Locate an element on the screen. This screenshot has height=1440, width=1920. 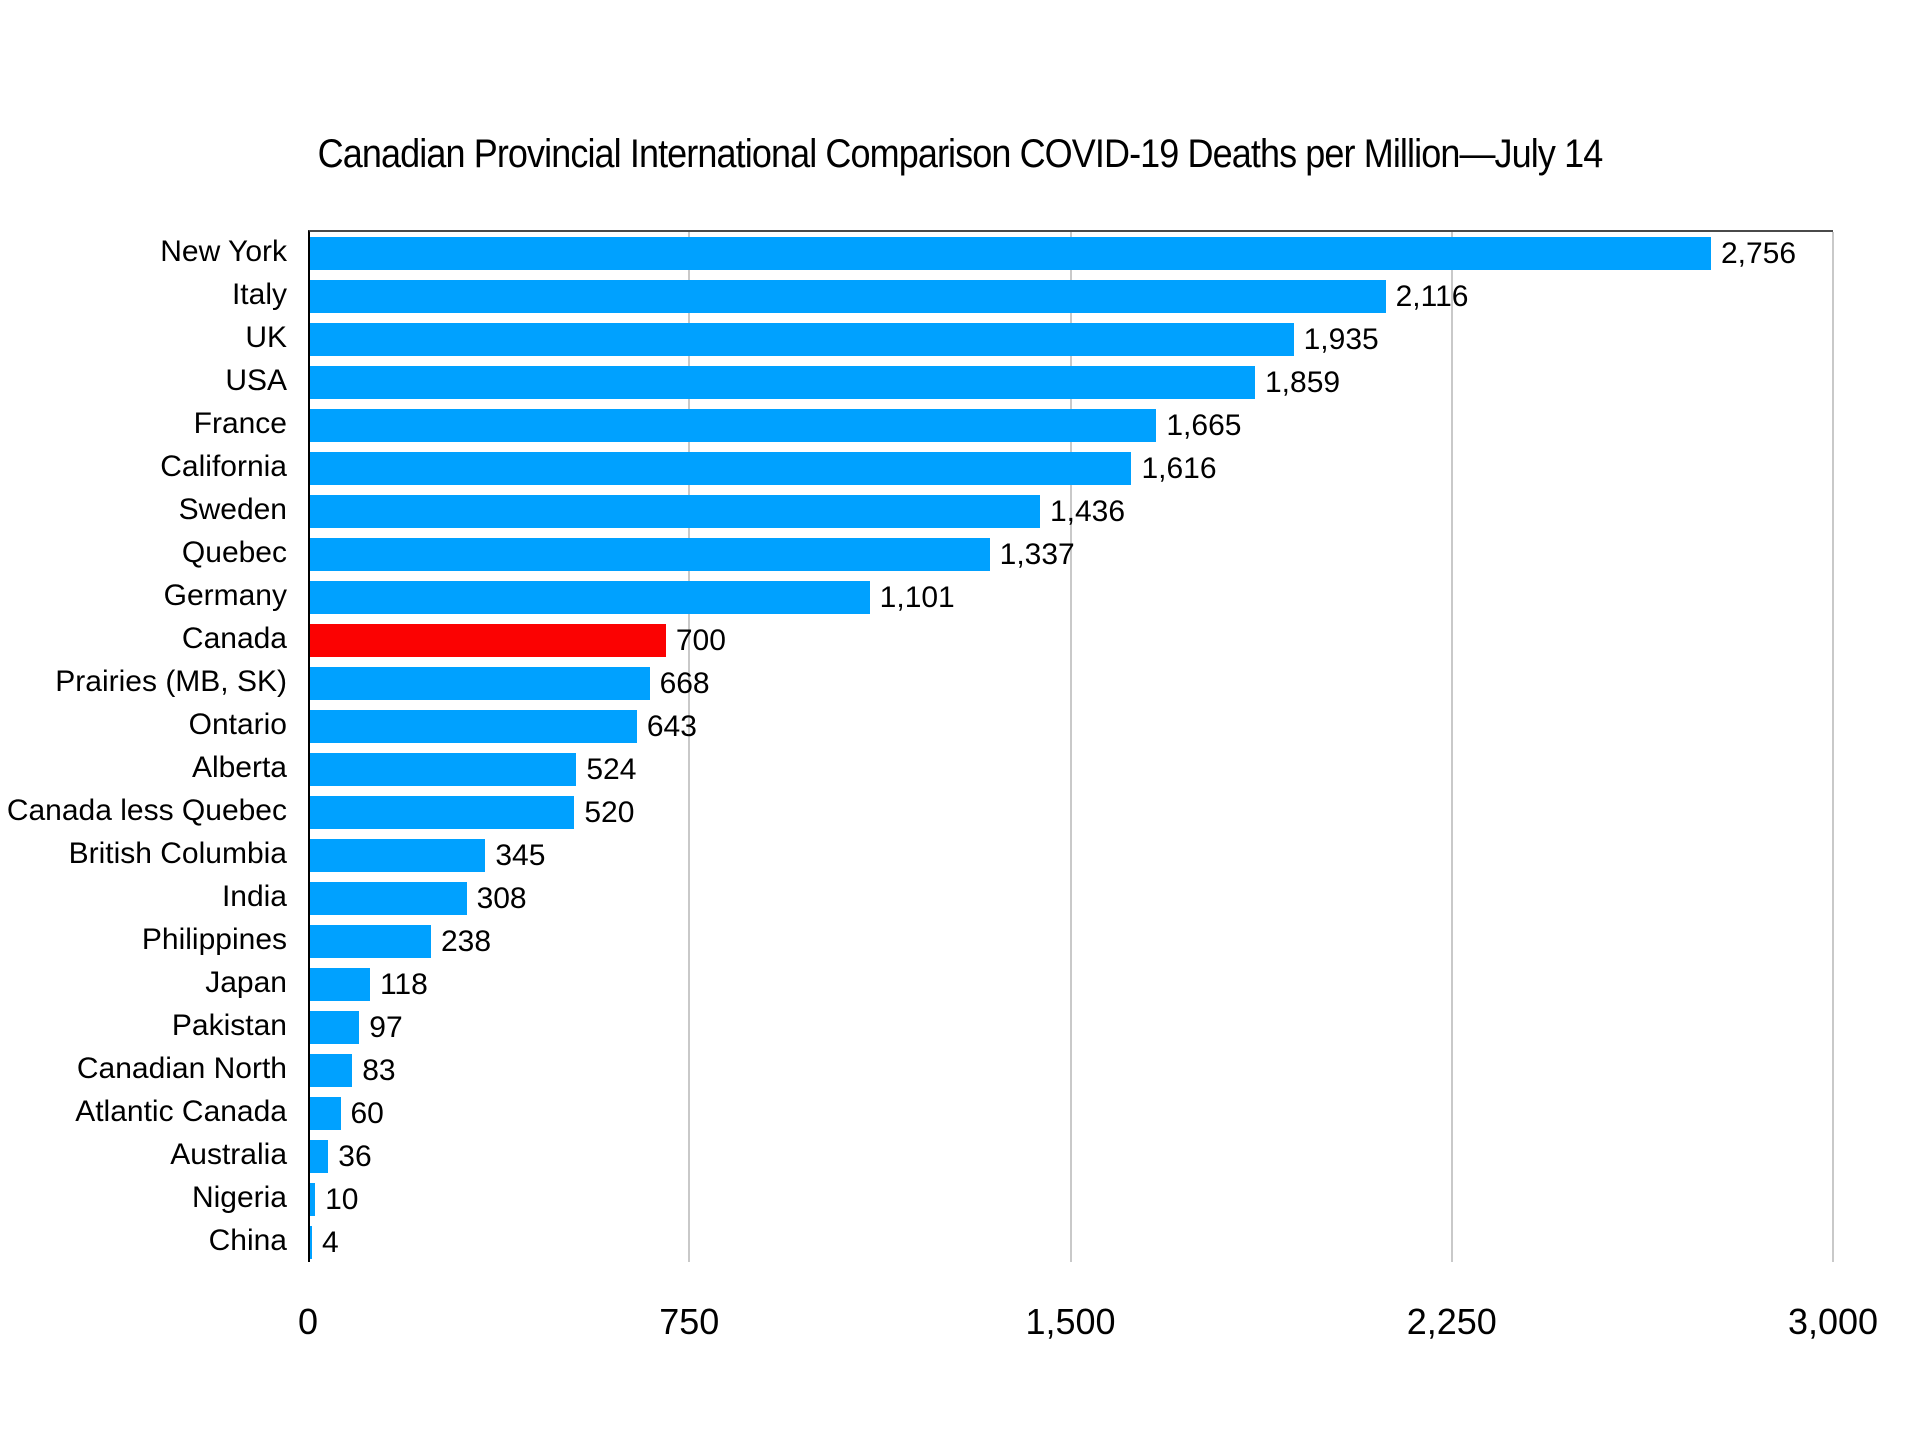
category-label: Pakistan is located at coordinates (229, 1025).